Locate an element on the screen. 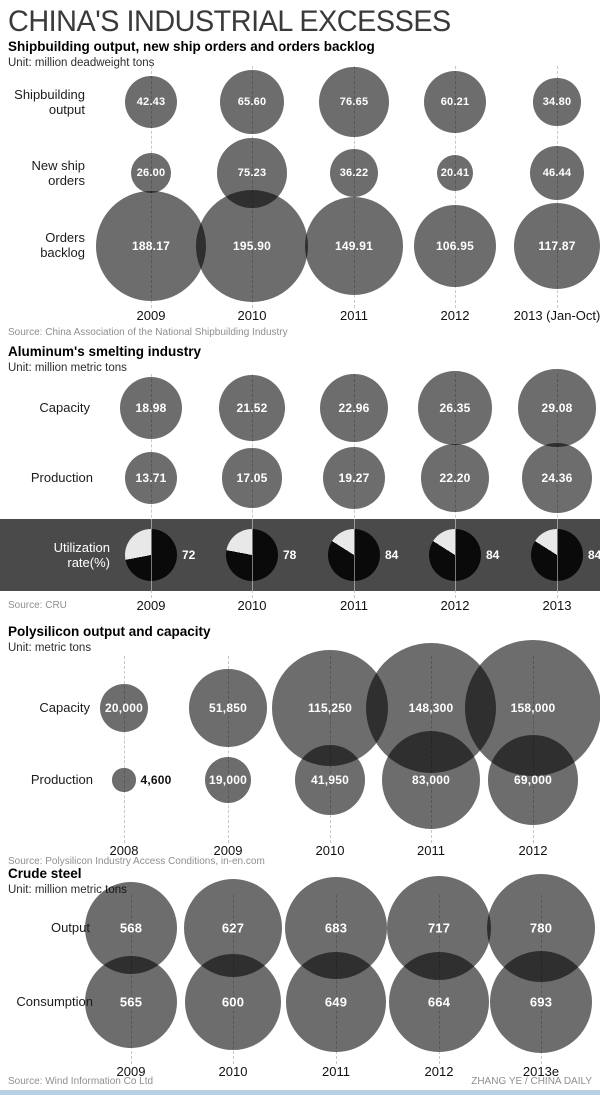  bubble-value: 13.71 is located at coordinates (151, 478).